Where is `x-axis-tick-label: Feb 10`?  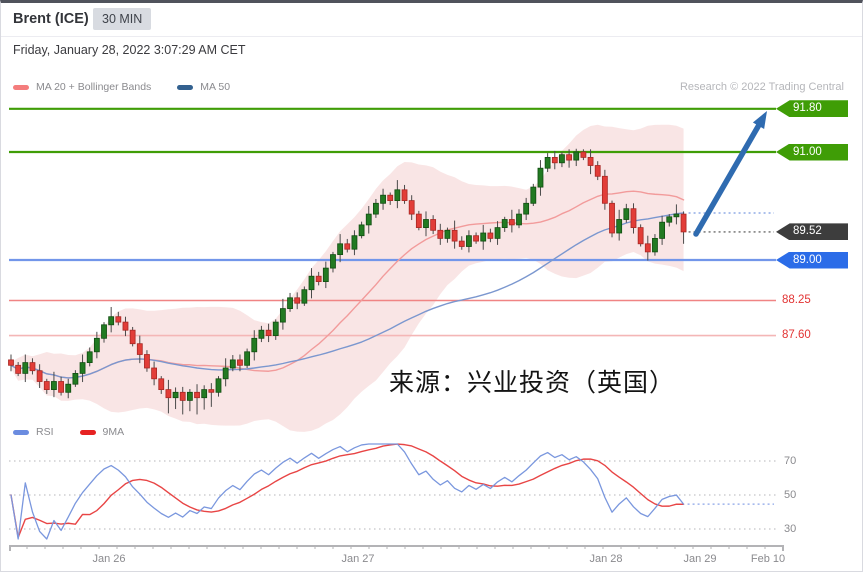 x-axis-tick-label: Feb 10 is located at coordinates (768, 559).